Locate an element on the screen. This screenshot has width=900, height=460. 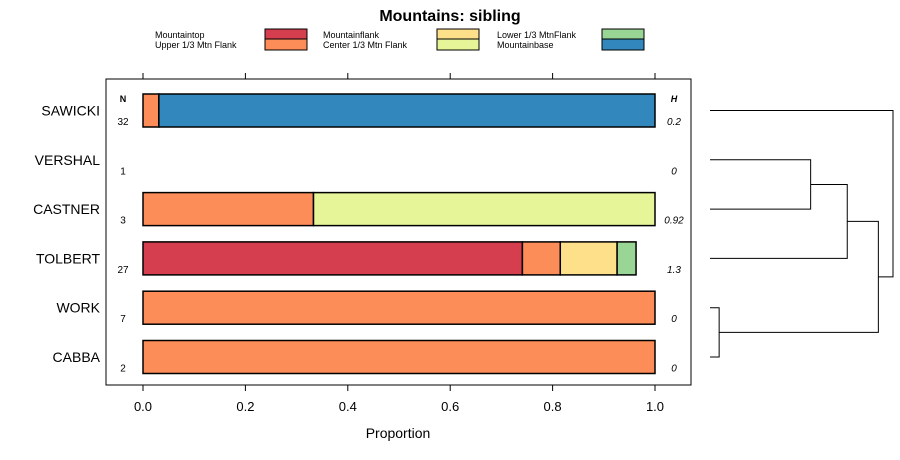
legend-label: Mountainbase is located at coordinates (525, 45).